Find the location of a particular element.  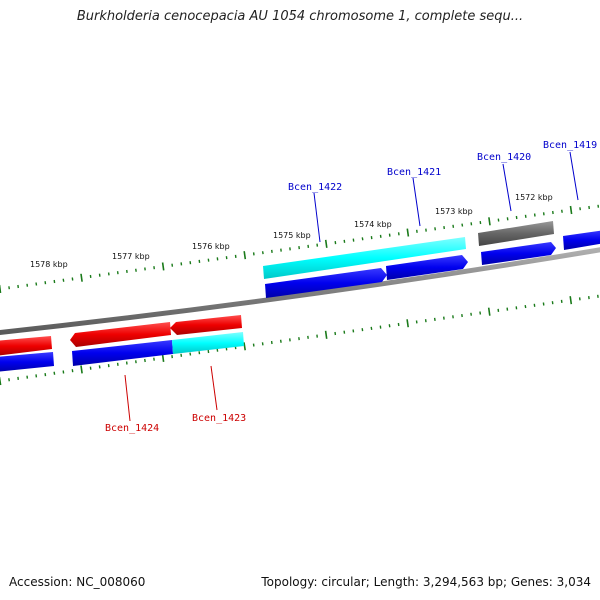

reverse-feature-track is located at coordinates (122, 343).